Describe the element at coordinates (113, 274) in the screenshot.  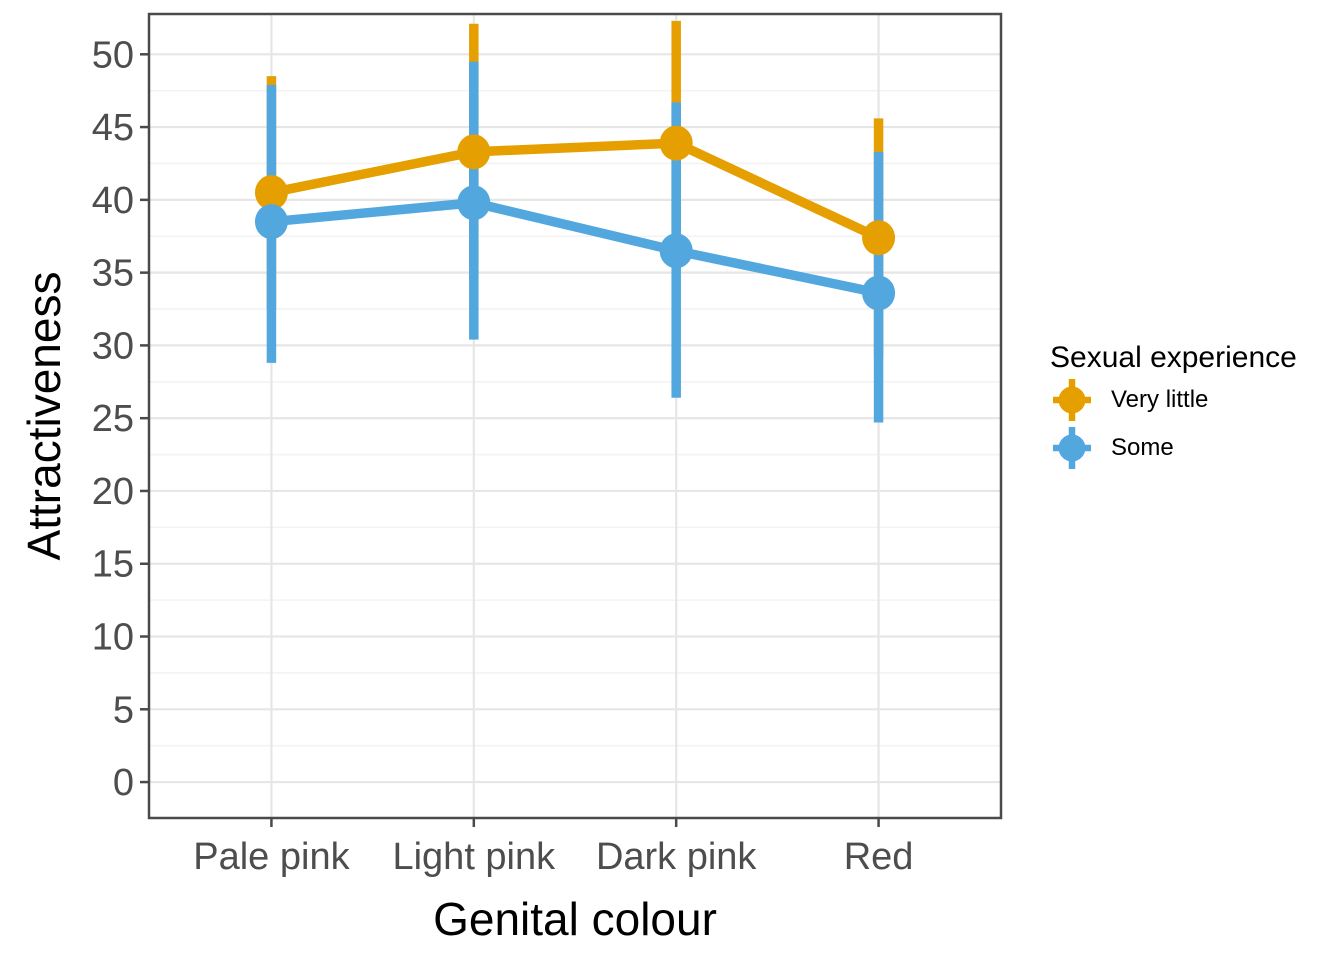
I see `y-tick-label: 35` at that location.